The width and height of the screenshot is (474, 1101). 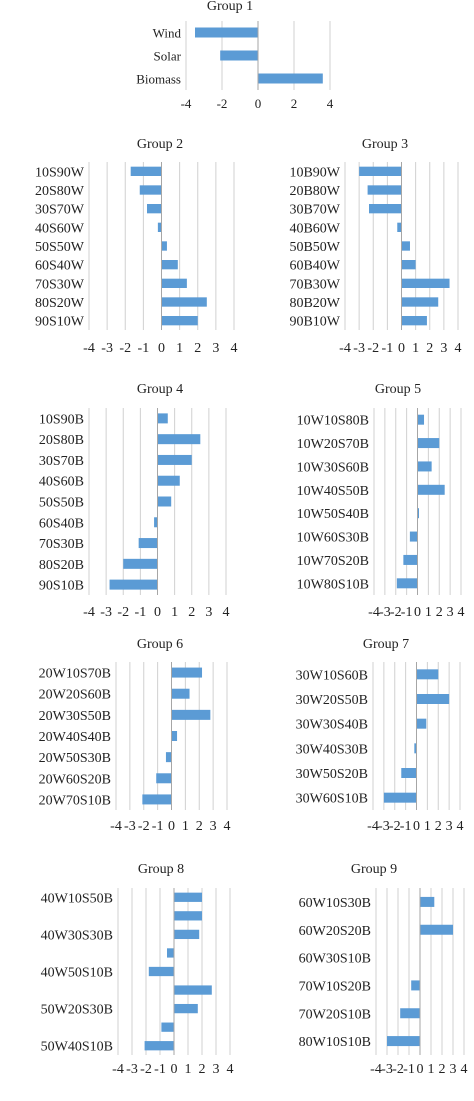 I want to click on category-label: 30B70W, so click(x=314, y=210).